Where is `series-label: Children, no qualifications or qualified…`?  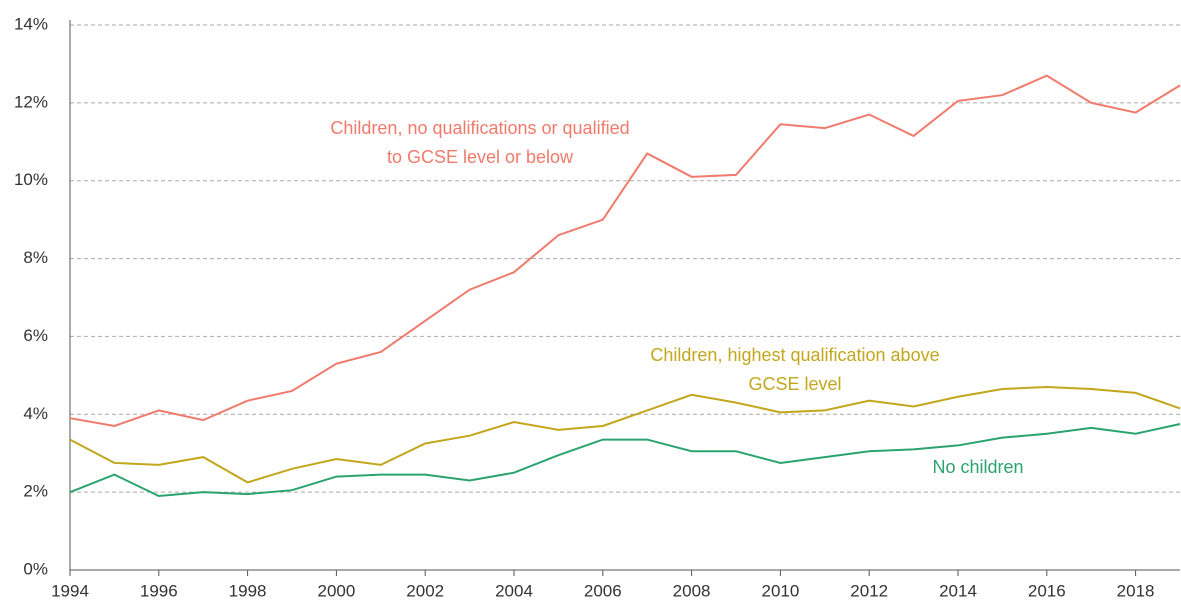 series-label: Children, no qualifications or qualified… is located at coordinates (480, 142).